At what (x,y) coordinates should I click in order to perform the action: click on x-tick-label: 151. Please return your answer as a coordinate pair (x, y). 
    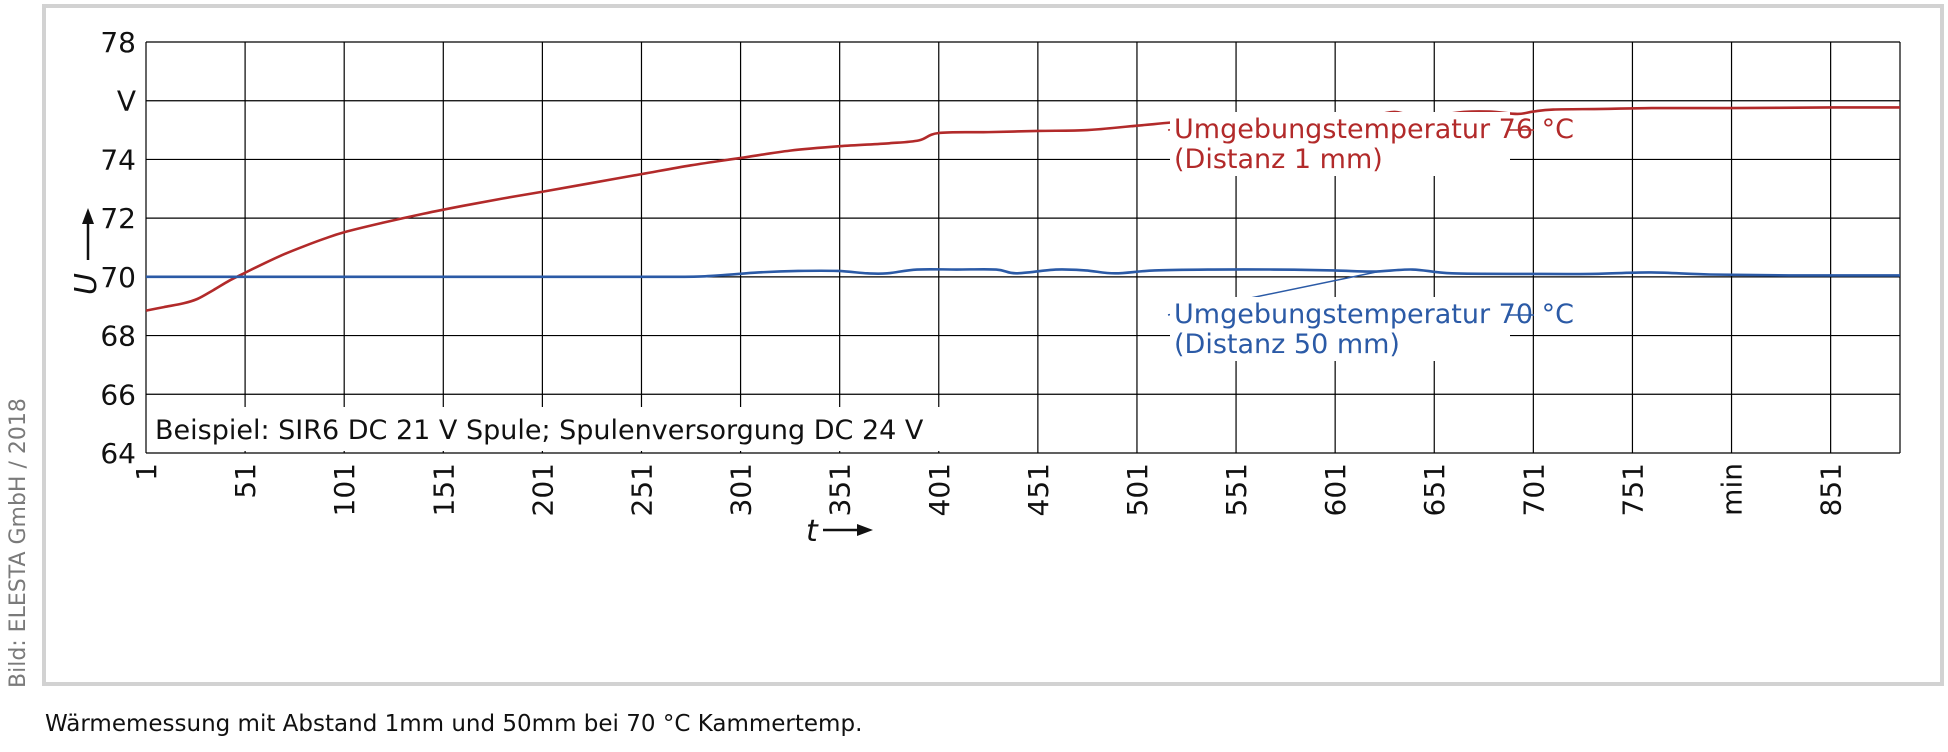
    Looking at the image, I should click on (443, 489).